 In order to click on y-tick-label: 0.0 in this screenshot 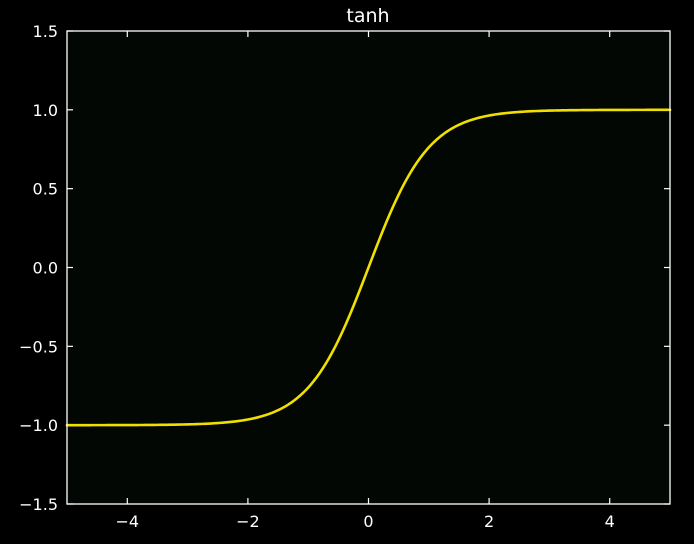, I will do `click(45, 268)`.